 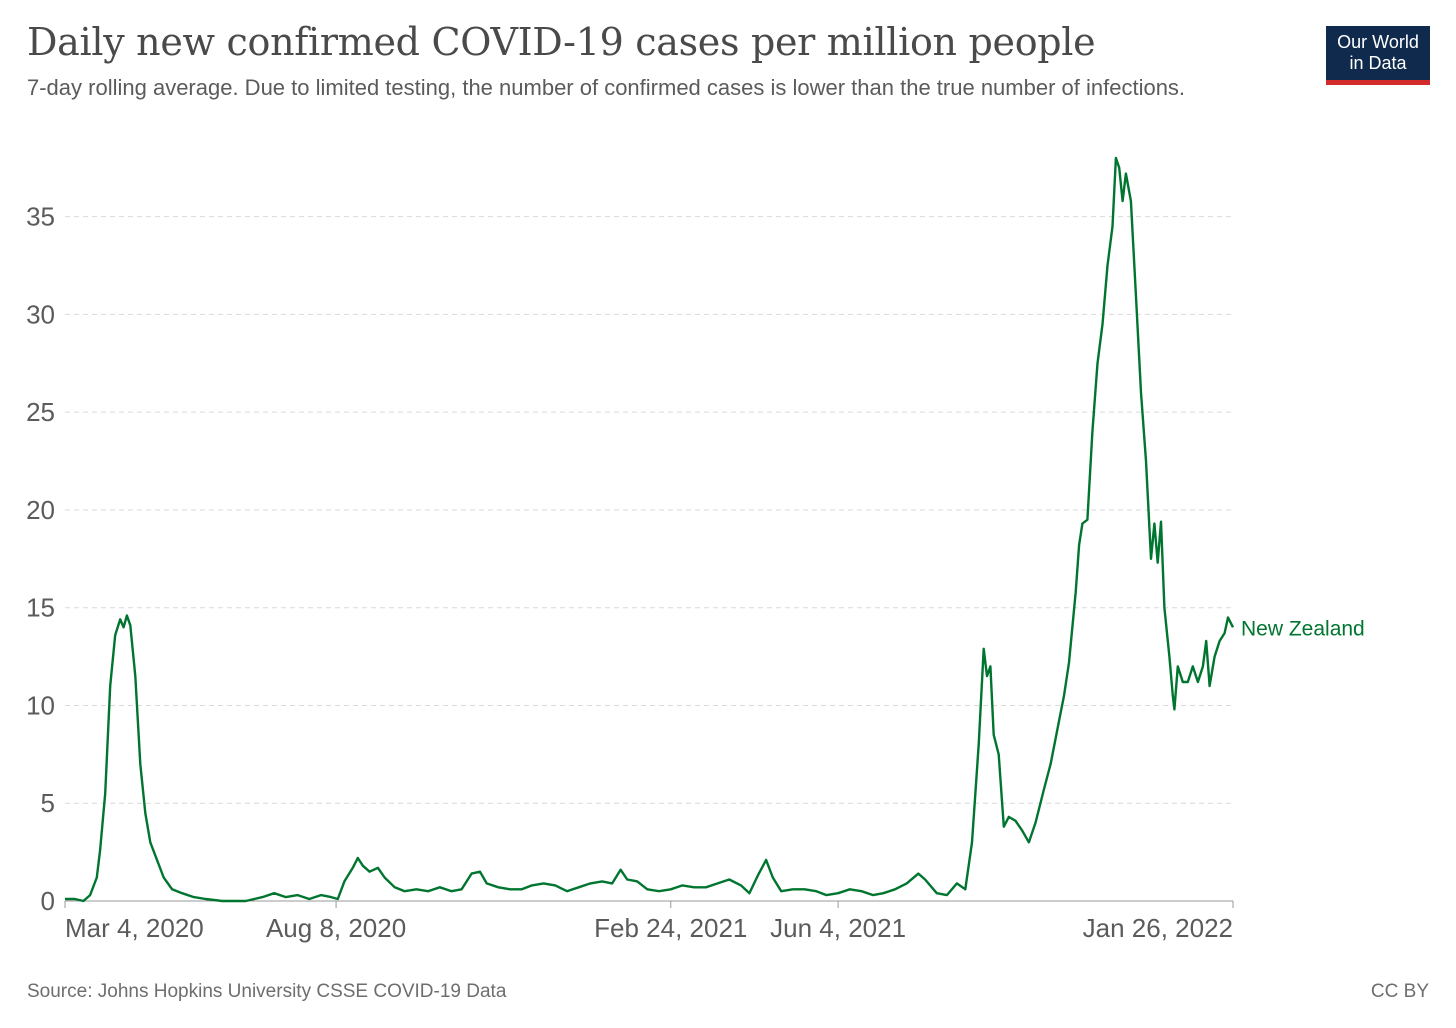 I want to click on y-tick-label: 15, so click(x=40, y=608).